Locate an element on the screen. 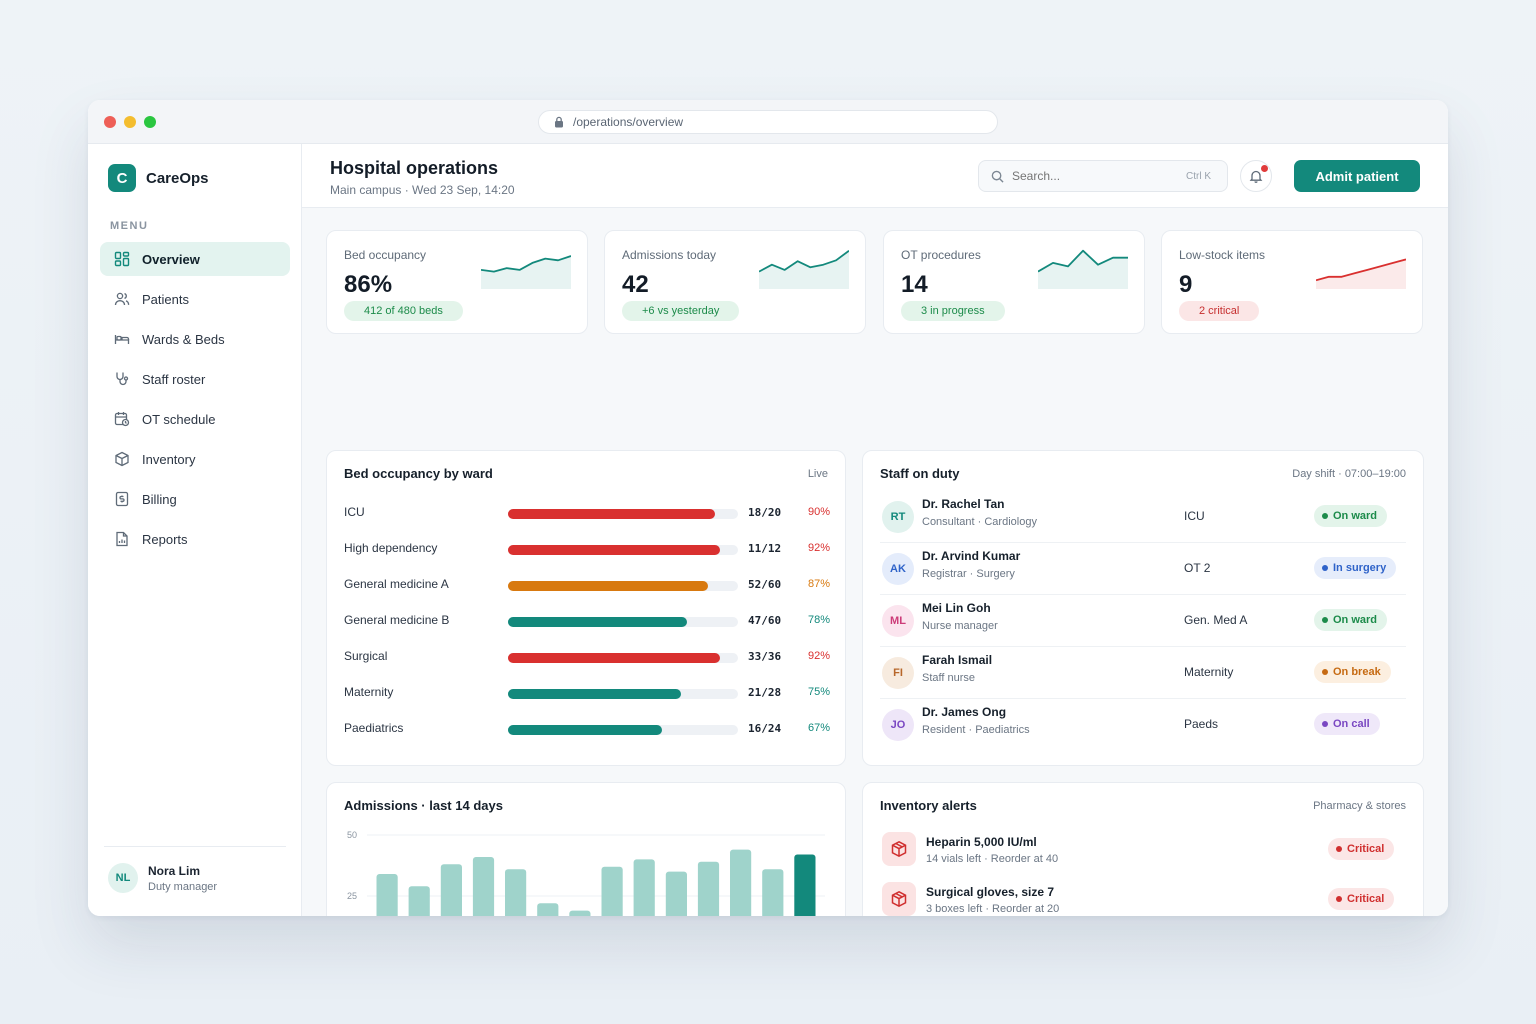  sidebar-item-reports: Reports is located at coordinates (195, 539).